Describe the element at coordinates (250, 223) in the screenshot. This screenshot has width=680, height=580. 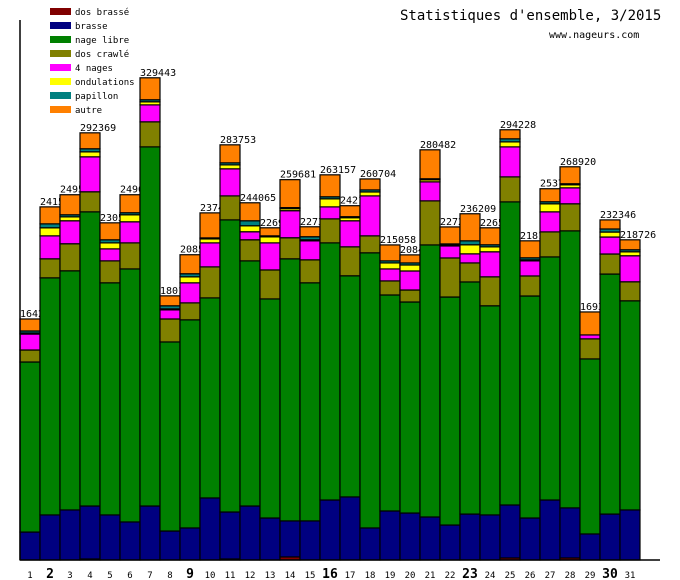
I see `bar-segment-papillon` at that location.